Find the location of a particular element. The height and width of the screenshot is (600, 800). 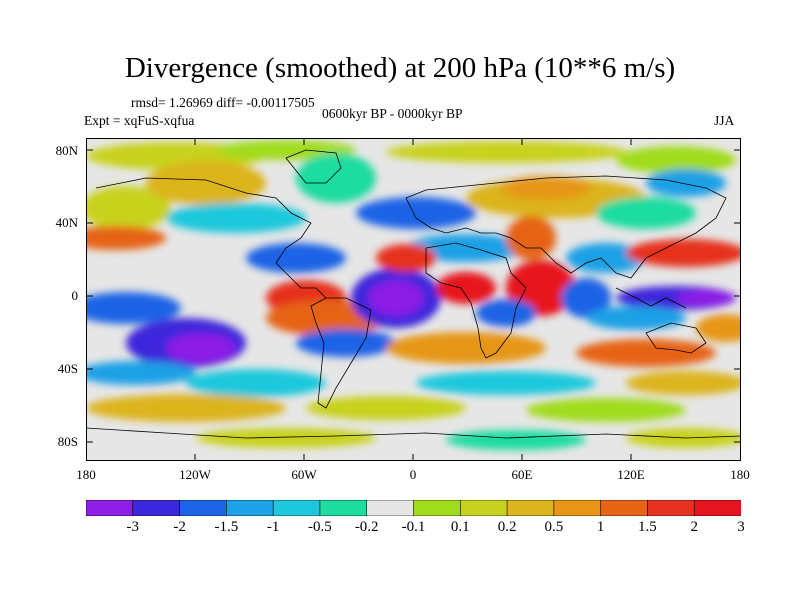

colorbar-label: -2 is located at coordinates (179, 527).